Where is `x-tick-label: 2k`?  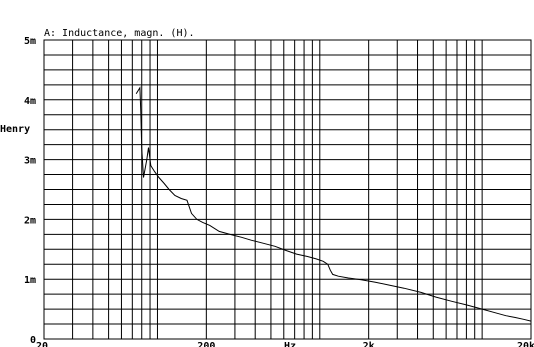 x-tick-label: 2k is located at coordinates (369, 344).